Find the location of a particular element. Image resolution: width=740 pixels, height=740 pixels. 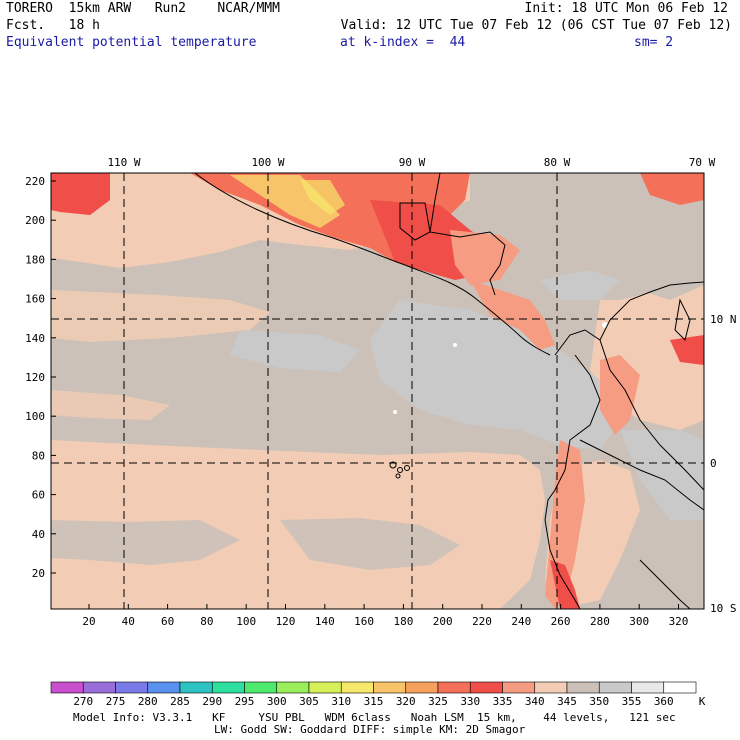

x-tick-label: 60 is located at coordinates (167, 621).